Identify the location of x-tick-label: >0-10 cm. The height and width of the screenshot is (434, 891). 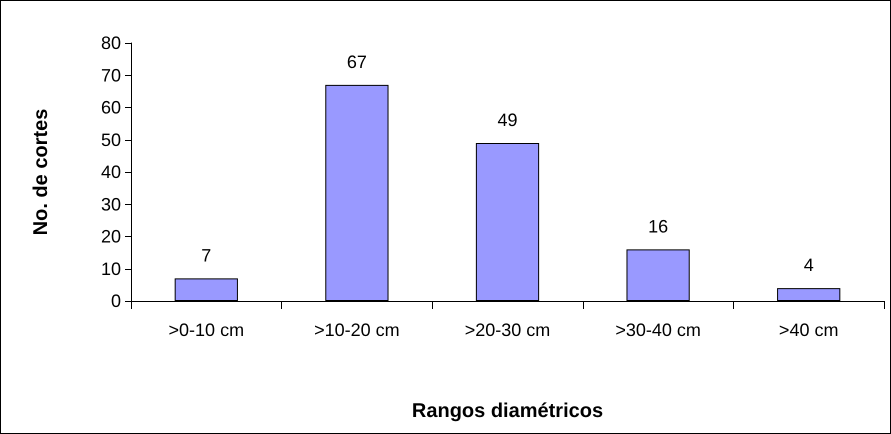
(206, 330).